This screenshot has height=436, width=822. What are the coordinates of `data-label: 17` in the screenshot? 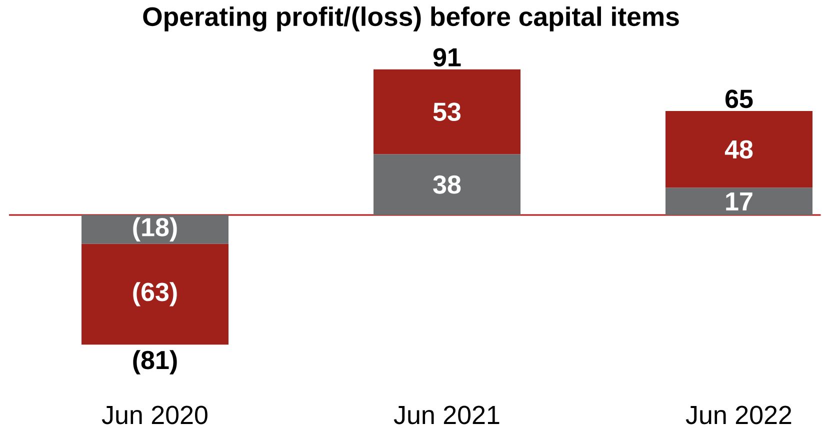 It's located at (739, 201).